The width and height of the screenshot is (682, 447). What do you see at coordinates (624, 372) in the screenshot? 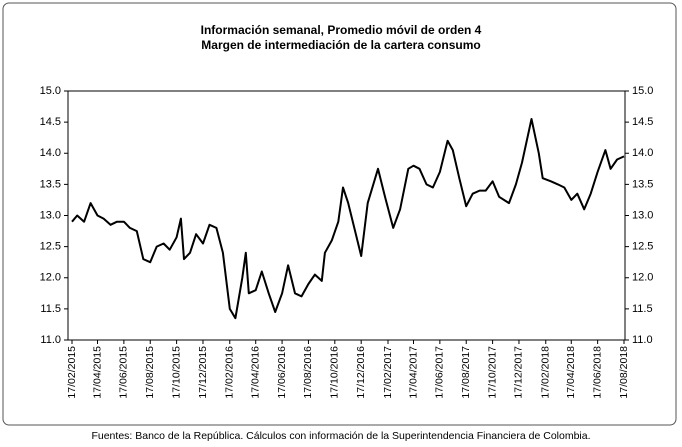
I see `x-tick-label: 17/08/2018` at bounding box center [624, 372].